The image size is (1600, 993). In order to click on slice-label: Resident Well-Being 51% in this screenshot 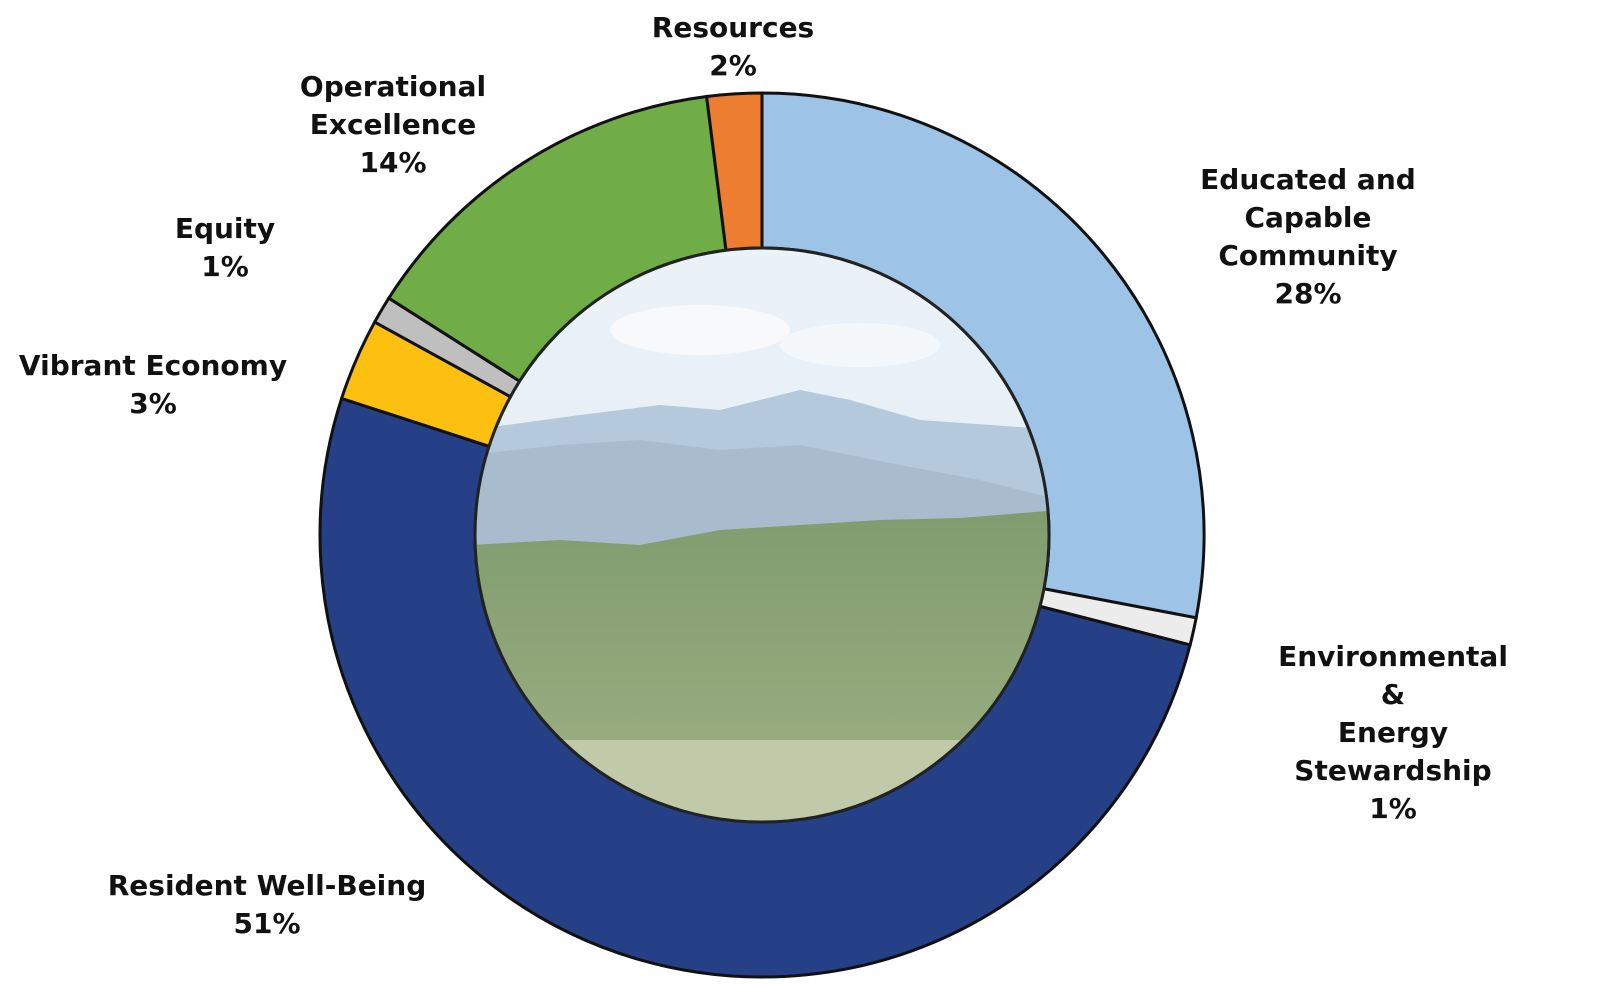, I will do `click(267, 905)`.